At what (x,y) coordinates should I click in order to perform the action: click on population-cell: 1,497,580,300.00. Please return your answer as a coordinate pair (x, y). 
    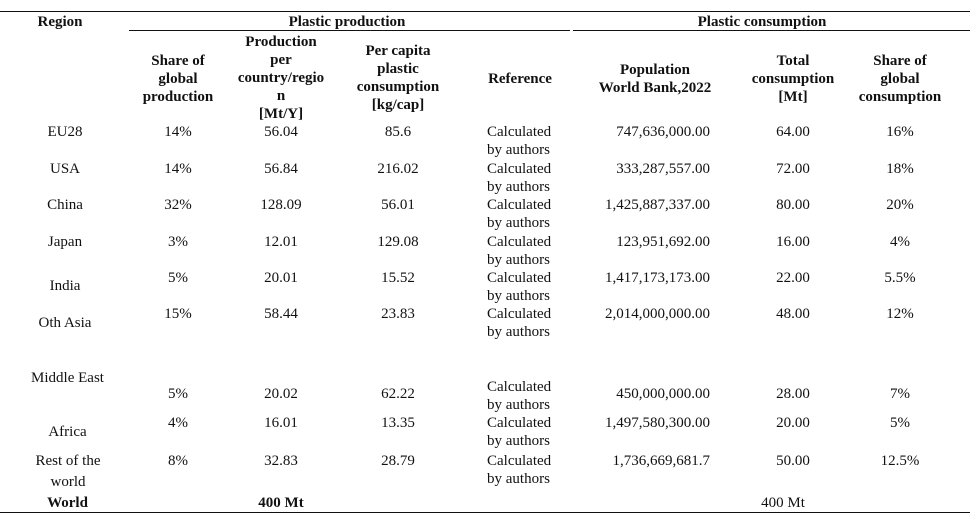
    Looking at the image, I should click on (657, 423).